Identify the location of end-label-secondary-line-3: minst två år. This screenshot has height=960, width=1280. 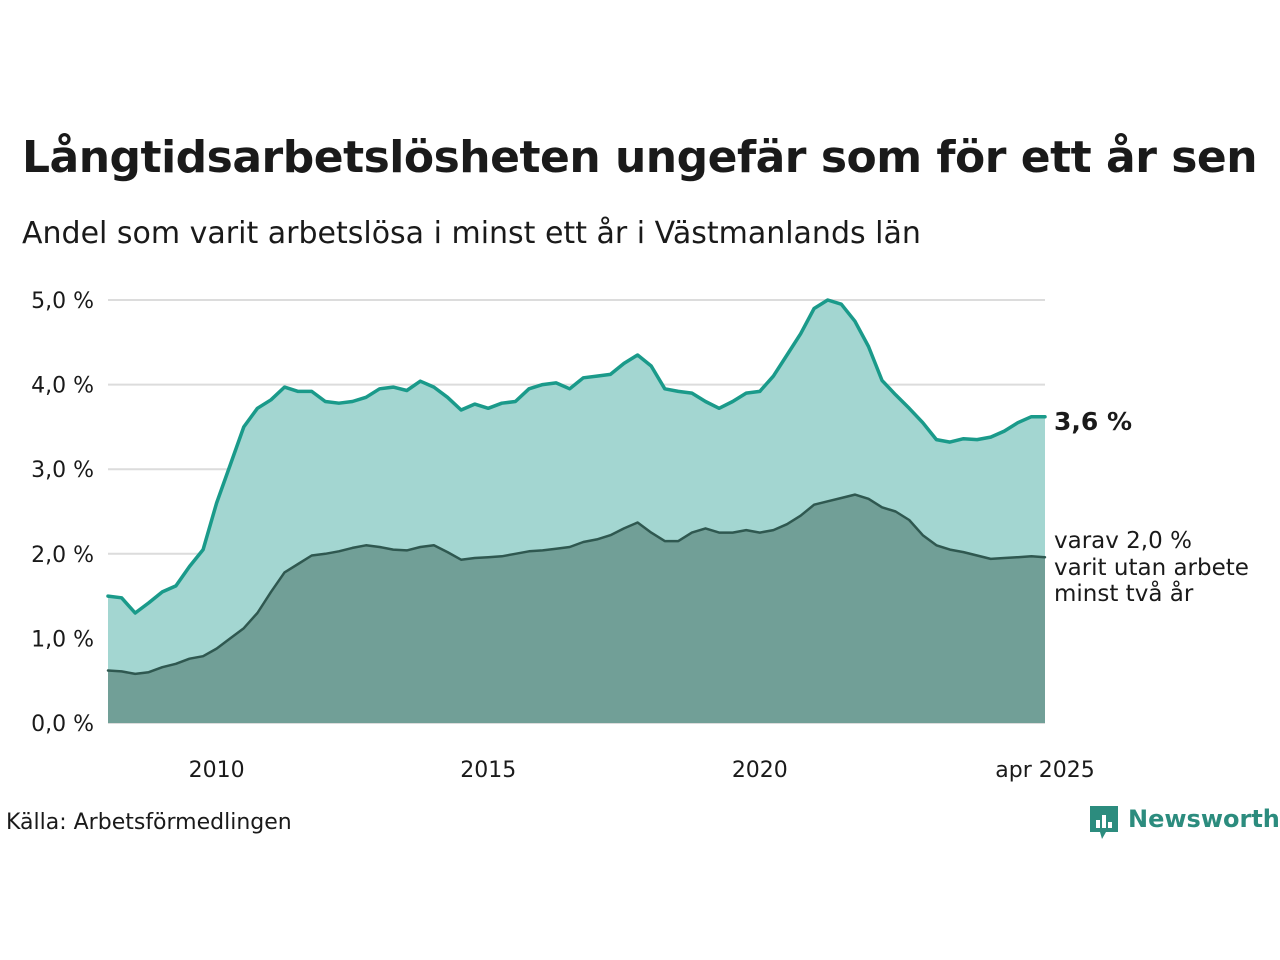
(1124, 593).